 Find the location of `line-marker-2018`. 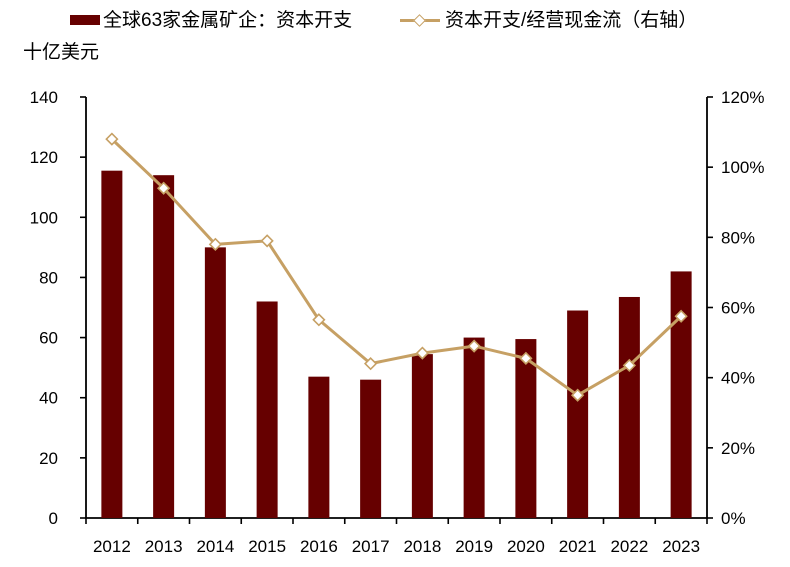

line-marker-2018 is located at coordinates (422, 353).